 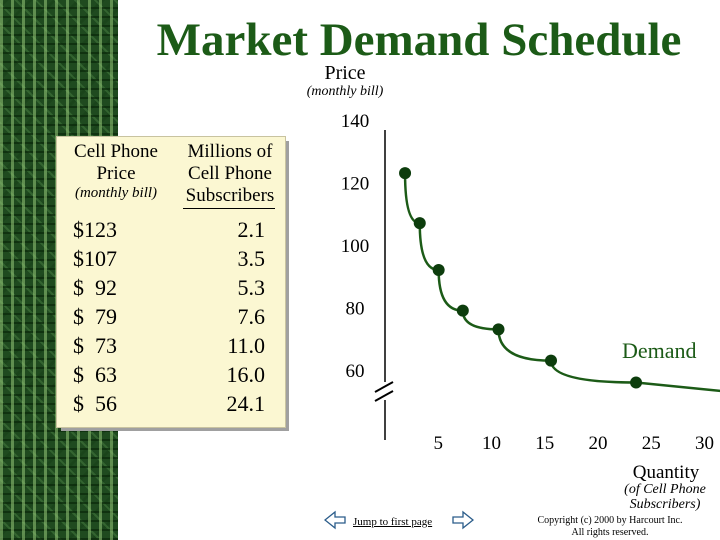 I want to click on data-points-layer, so click(x=521, y=278).